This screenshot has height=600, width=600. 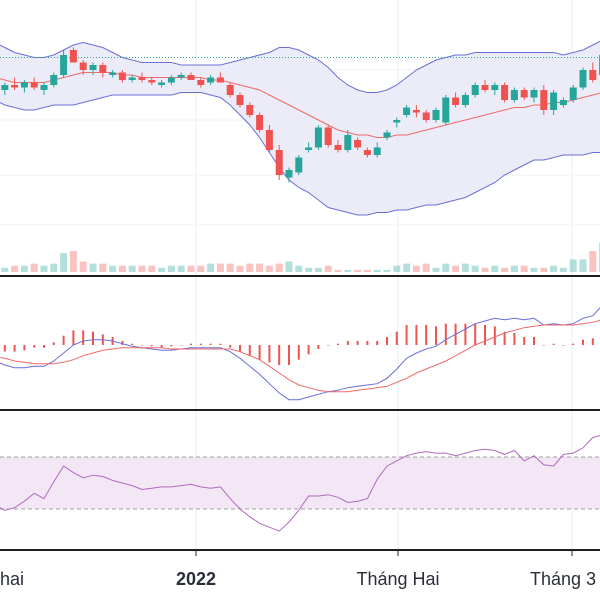 I want to click on x-tick-label-1: 2022, so click(x=196, y=579).